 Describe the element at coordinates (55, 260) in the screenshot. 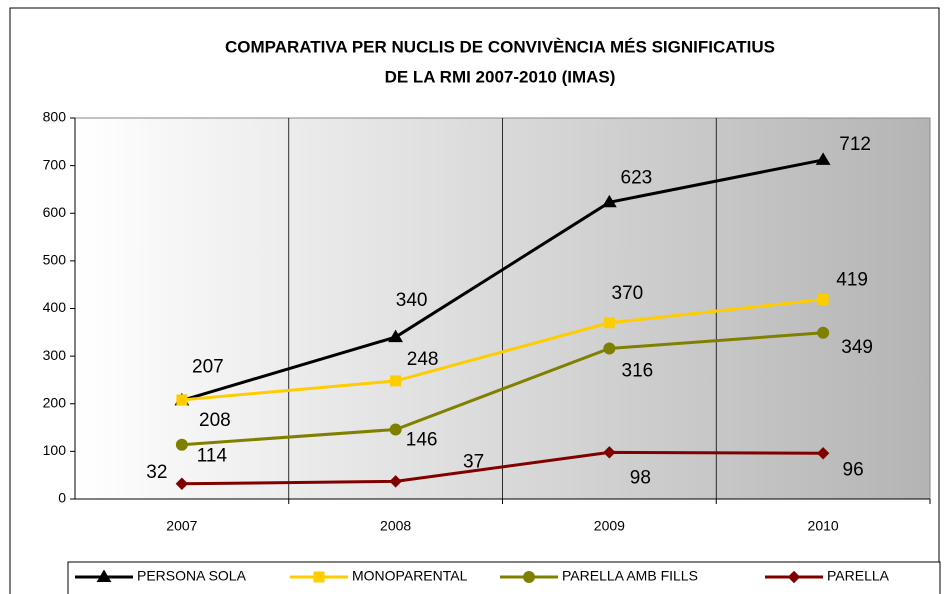

I see `y-tick-label: 500` at that location.